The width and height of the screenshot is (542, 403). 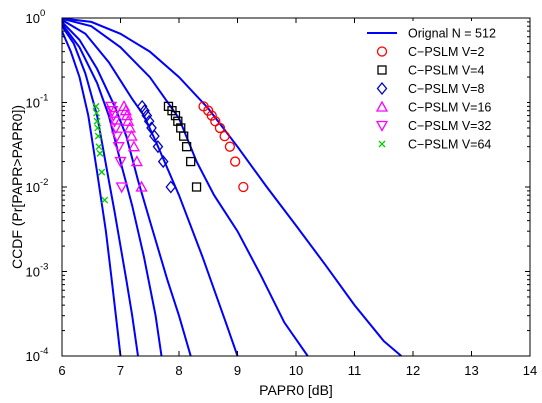 What do you see at coordinates (382, 88) in the screenshot?
I see `legend-marker-diamond` at bounding box center [382, 88].